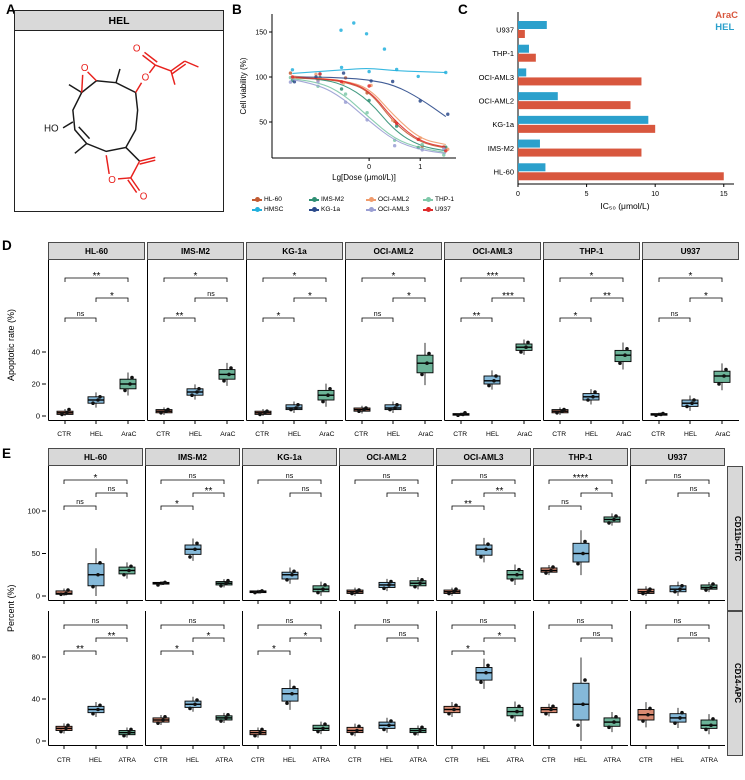  What do you see at coordinates (580, 680) in the screenshot?
I see `facet-e-CD14-APC-THP-1: ns ns` at bounding box center [580, 680].